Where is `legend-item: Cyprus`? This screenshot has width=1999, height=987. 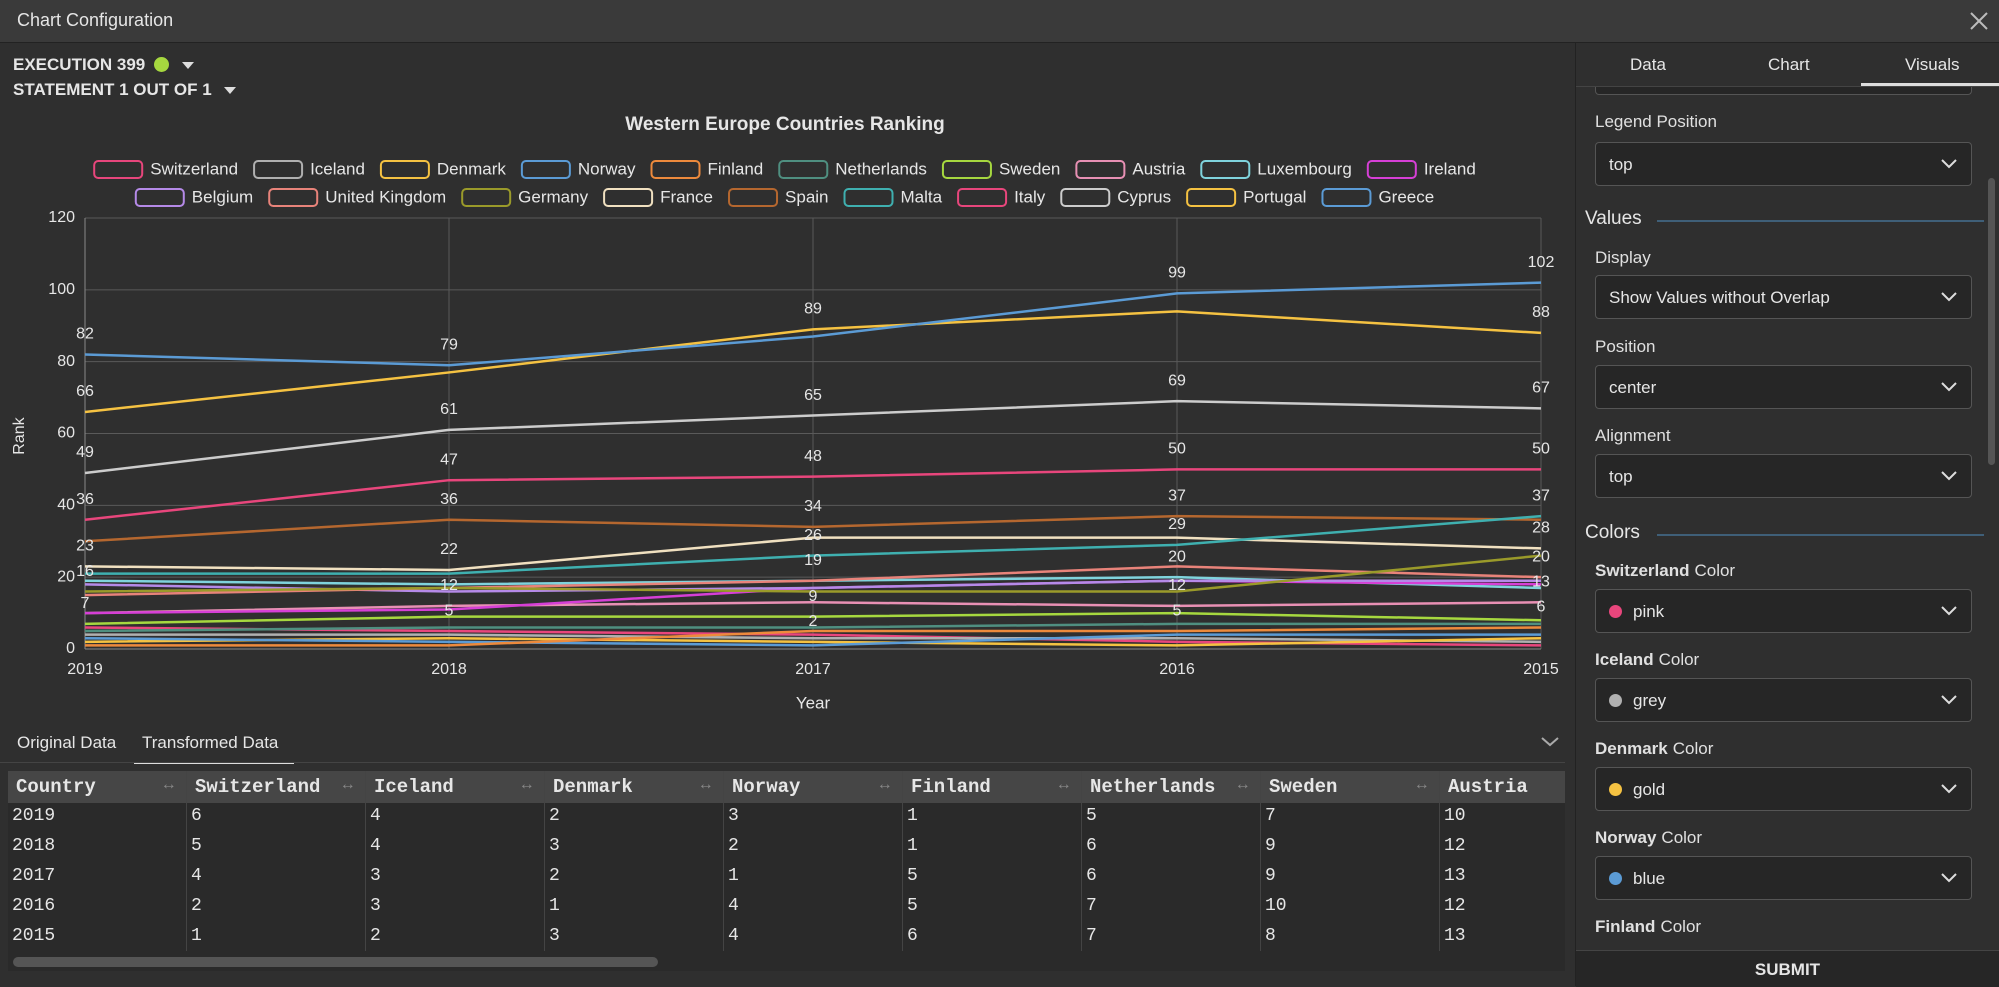
legend-item: Cyprus is located at coordinates (1115, 197).